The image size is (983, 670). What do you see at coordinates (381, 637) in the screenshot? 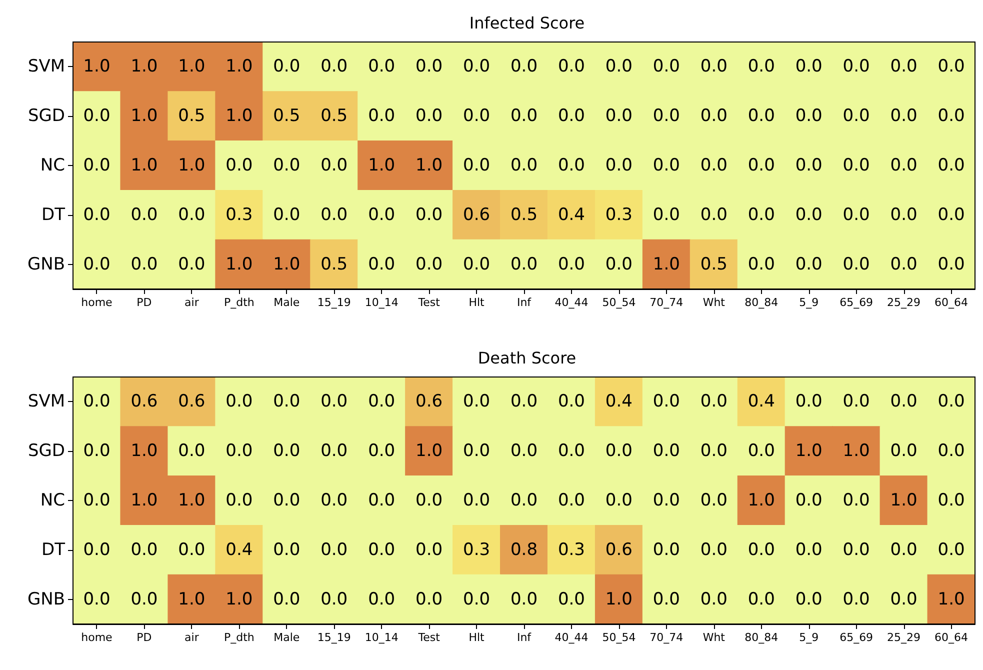
I see `x-tick-label: 10_14` at bounding box center [381, 637].